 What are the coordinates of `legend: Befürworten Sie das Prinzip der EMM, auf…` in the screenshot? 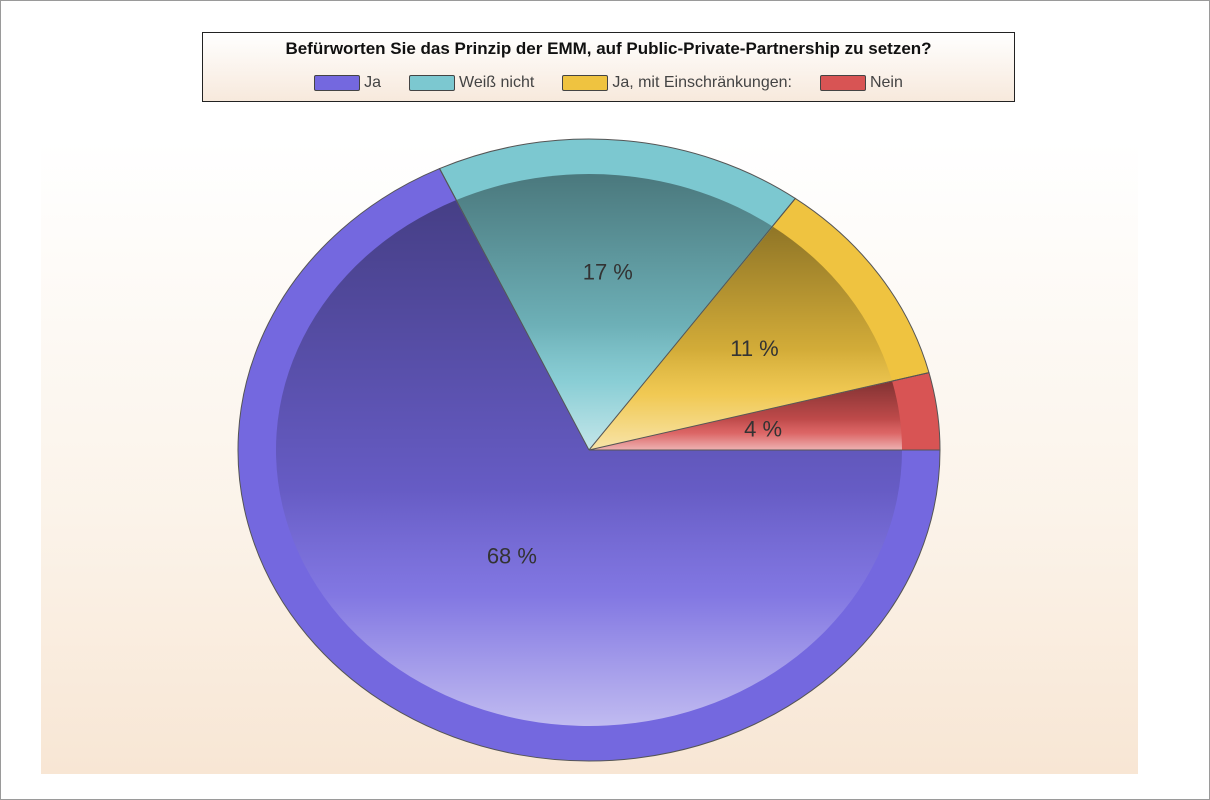 It's located at (608, 67).